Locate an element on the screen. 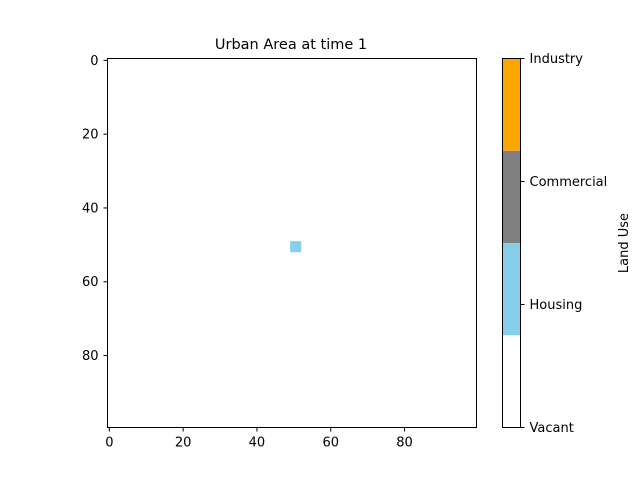 Image resolution: width=640 pixels, height=480 pixels. colorbar-label: Land Use is located at coordinates (624, 243).